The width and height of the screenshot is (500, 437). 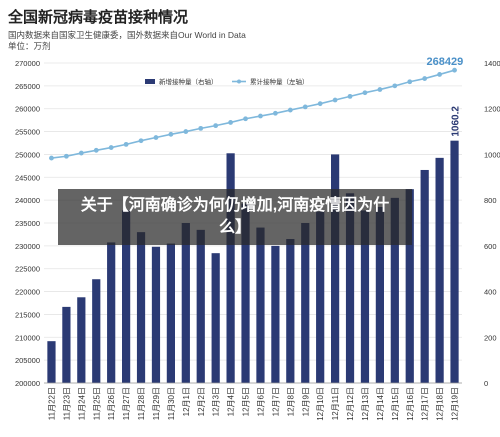 What do you see at coordinates (492, 63) in the screenshot?
I see `right-tick-label: 1400` at bounding box center [492, 63].